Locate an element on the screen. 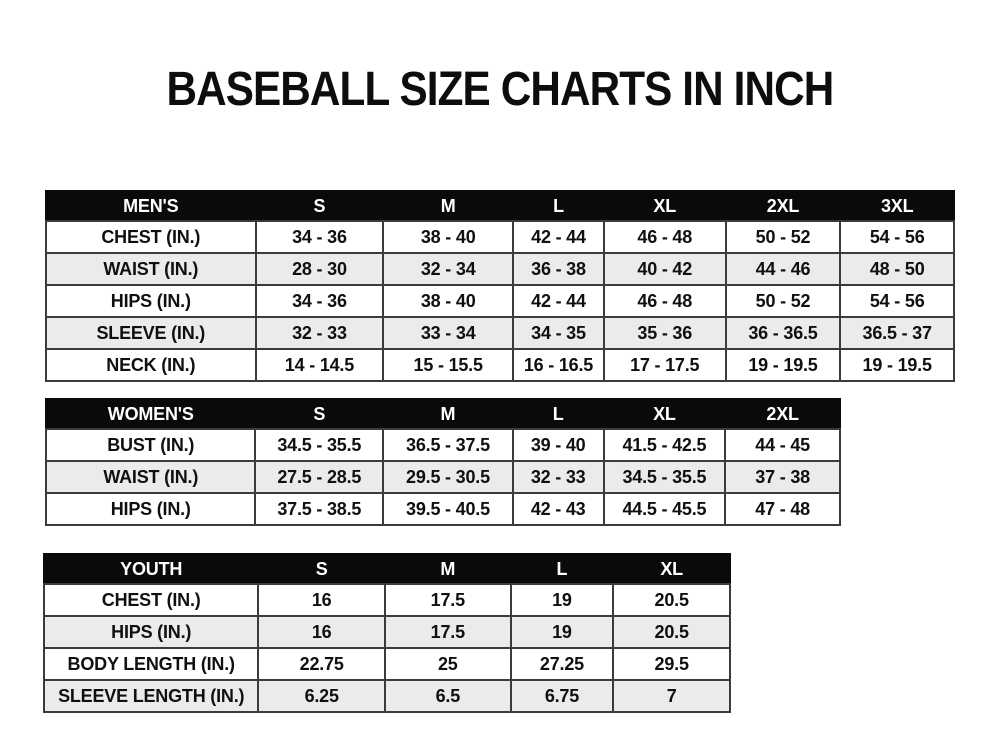 This screenshot has width=1000, height=752. size-value-cell: 41.5 - 42.5 is located at coordinates (664, 445).